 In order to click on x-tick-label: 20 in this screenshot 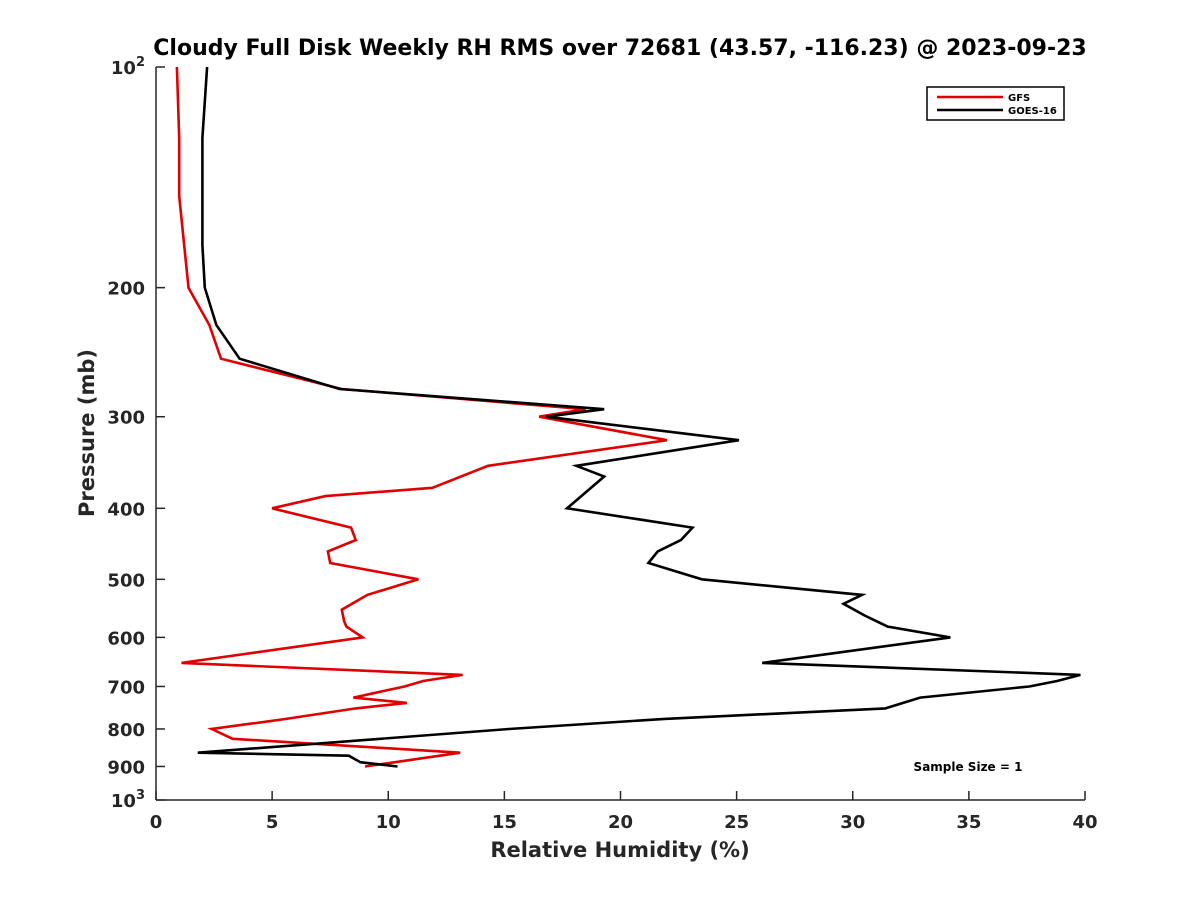, I will do `click(620, 822)`.